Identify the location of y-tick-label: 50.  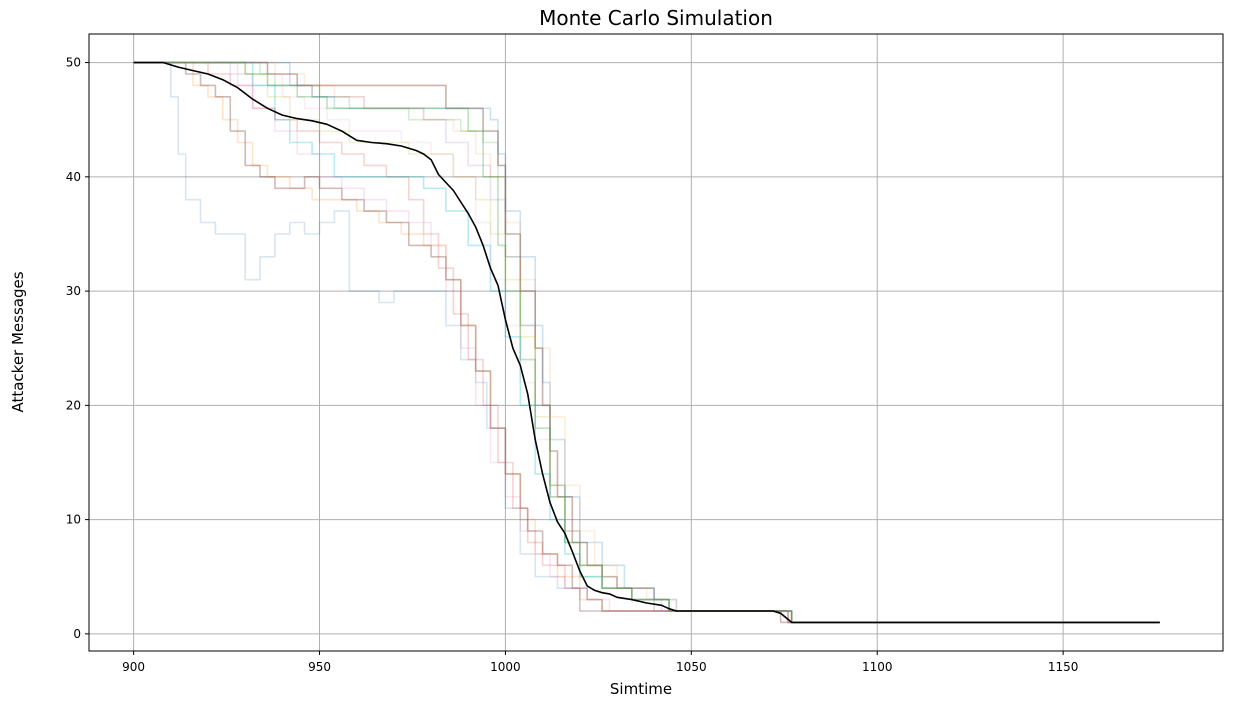
(73, 63).